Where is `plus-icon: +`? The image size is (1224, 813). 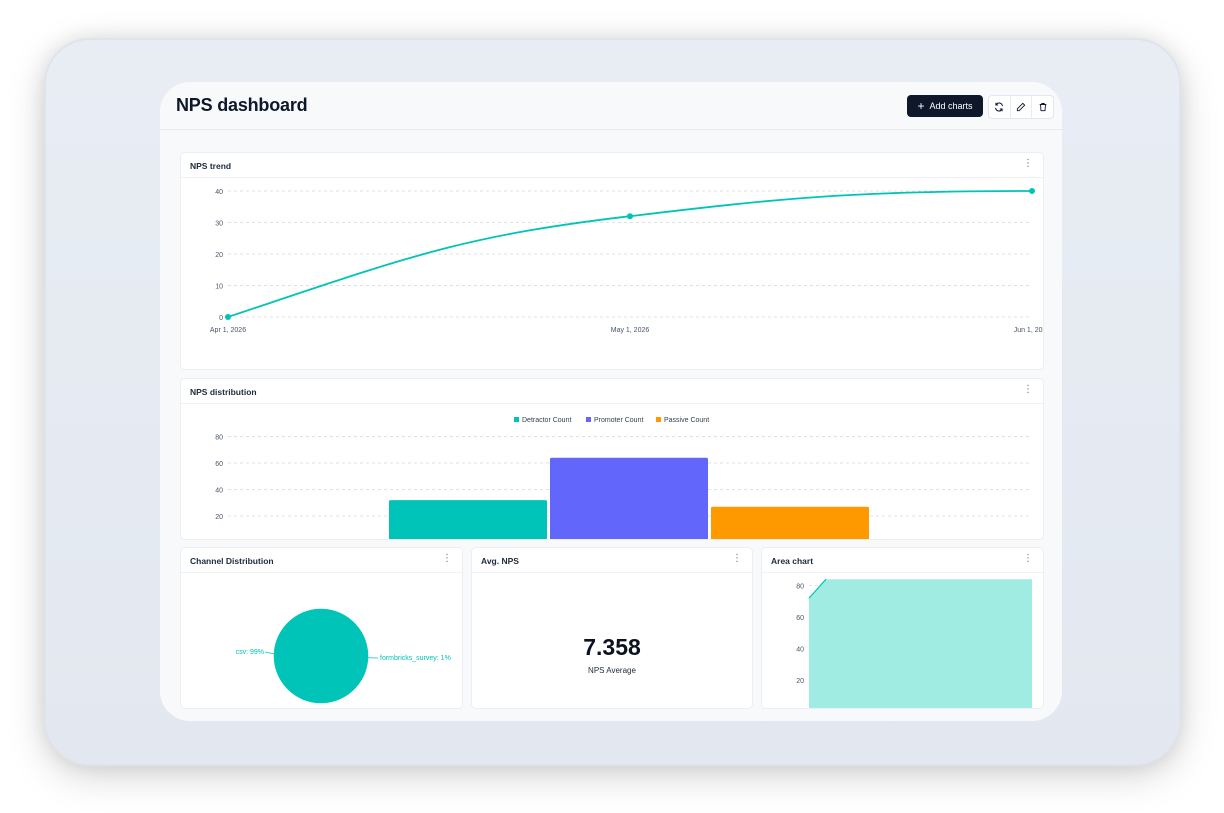
plus-icon: + is located at coordinates (921, 106).